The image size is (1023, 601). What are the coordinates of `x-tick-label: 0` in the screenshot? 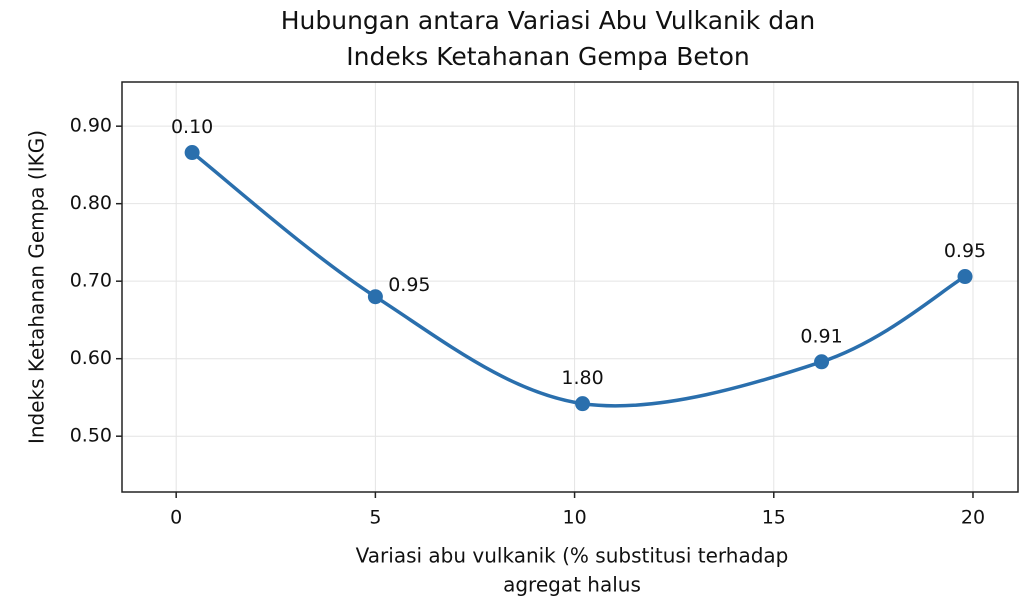 It's located at (176, 518).